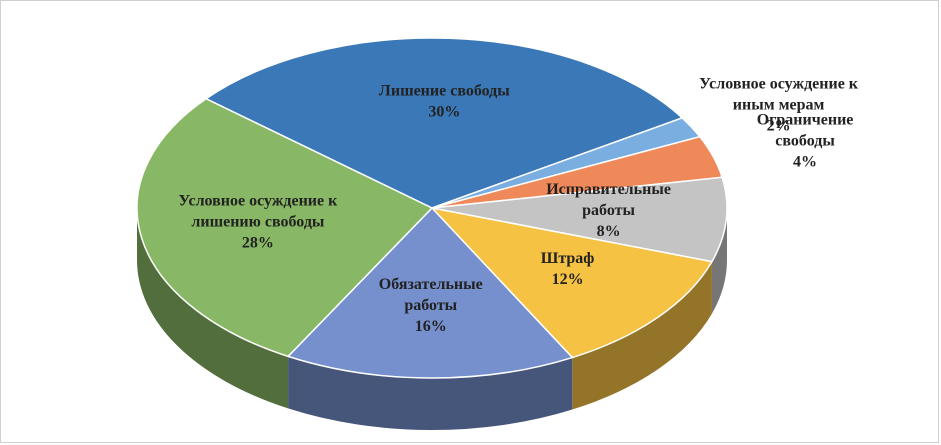  I want to click on value-label: 12%, so click(568, 279).